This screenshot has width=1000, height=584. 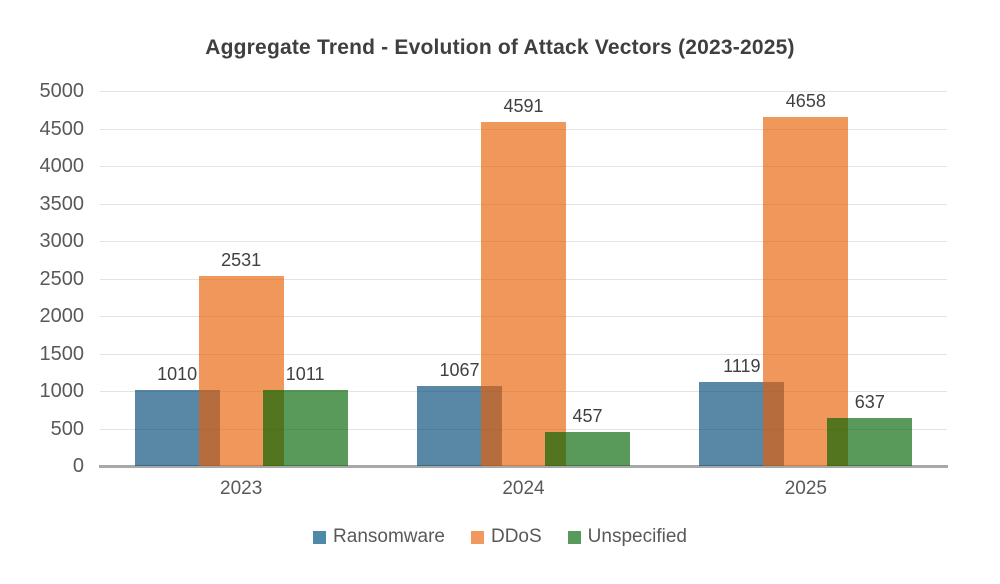 I want to click on y-tick-label-4500: 4500, so click(x=62, y=128).